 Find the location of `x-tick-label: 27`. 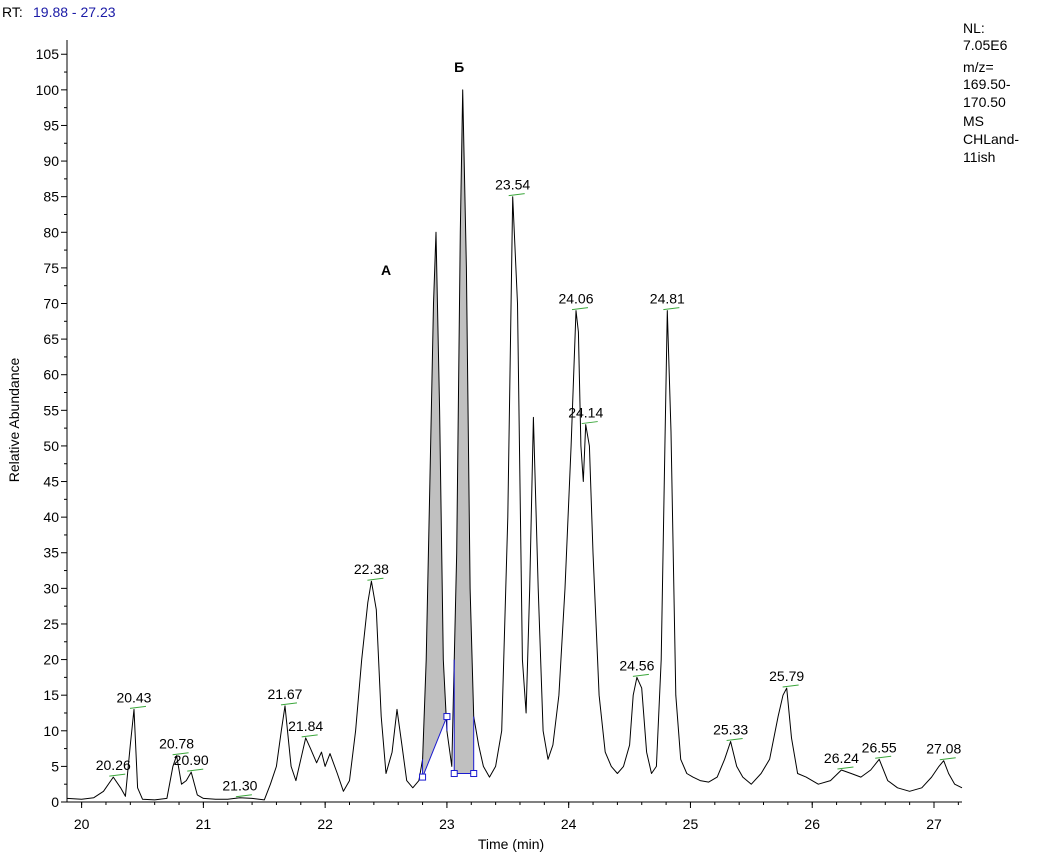

x-tick-label: 27 is located at coordinates (934, 824).